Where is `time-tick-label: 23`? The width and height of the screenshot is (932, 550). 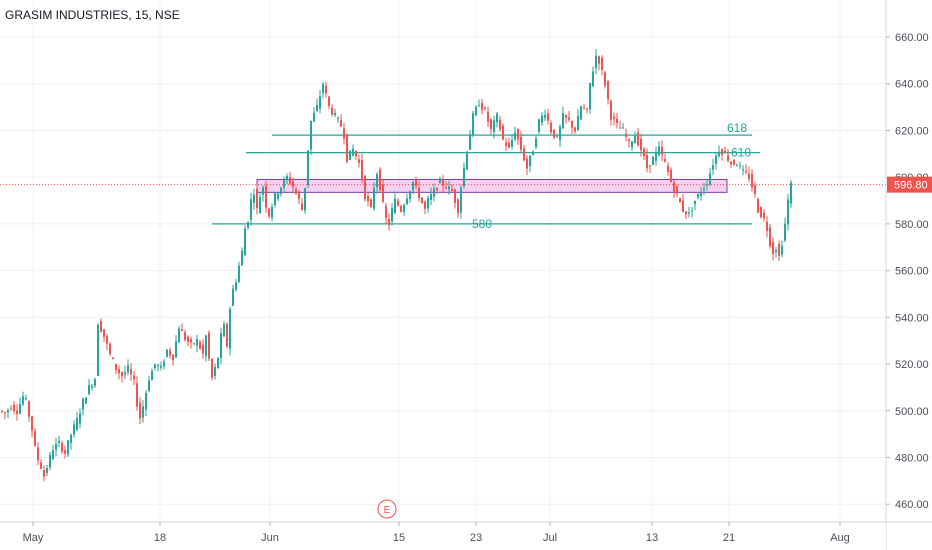
time-tick-label: 23 is located at coordinates (476, 538).